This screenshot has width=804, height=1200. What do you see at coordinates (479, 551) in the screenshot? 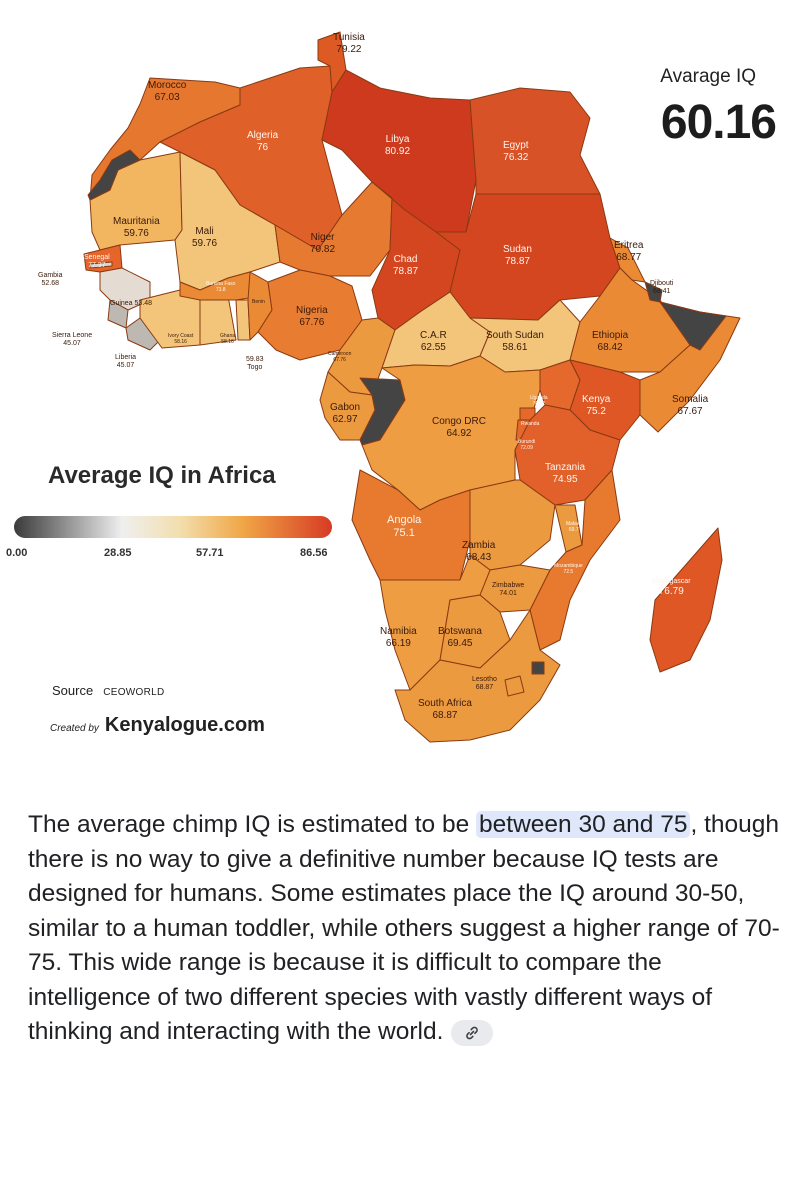
I see `label-zambia: Zambia 68.43` at bounding box center [479, 551].